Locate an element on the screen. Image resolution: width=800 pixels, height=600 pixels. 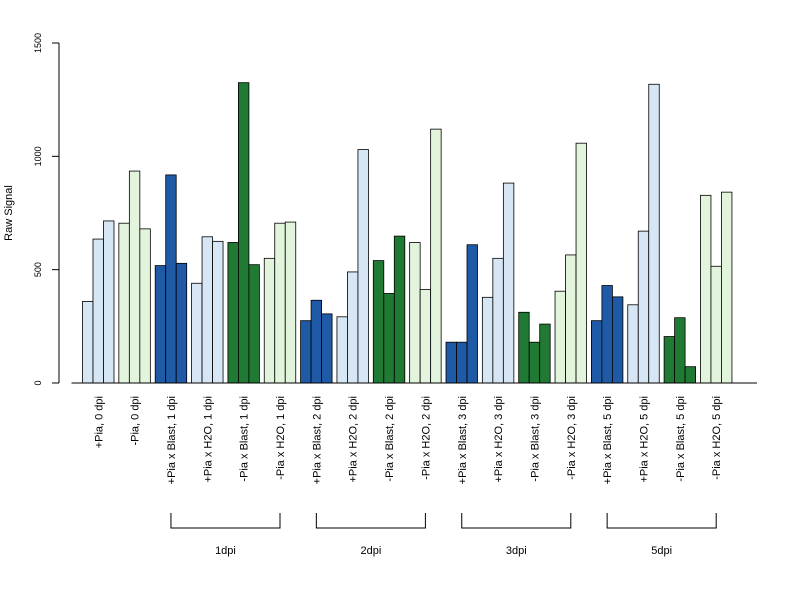
category-label: -Pia x Blast, 1 dpi is located at coordinates (245, 439).